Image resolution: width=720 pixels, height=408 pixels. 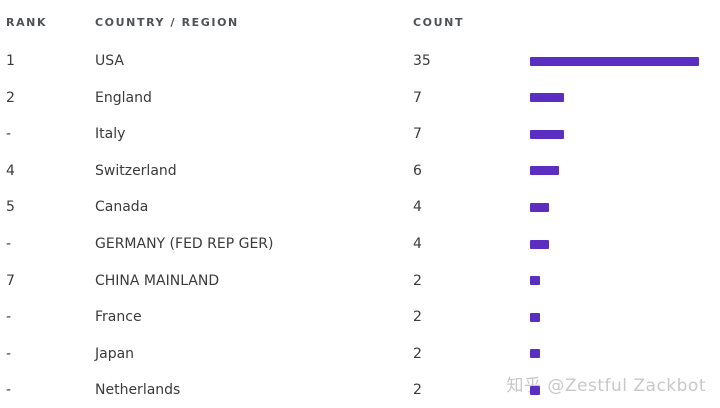 What do you see at coordinates (417, 170) in the screenshot?
I see `count-cell: 6` at bounding box center [417, 170].